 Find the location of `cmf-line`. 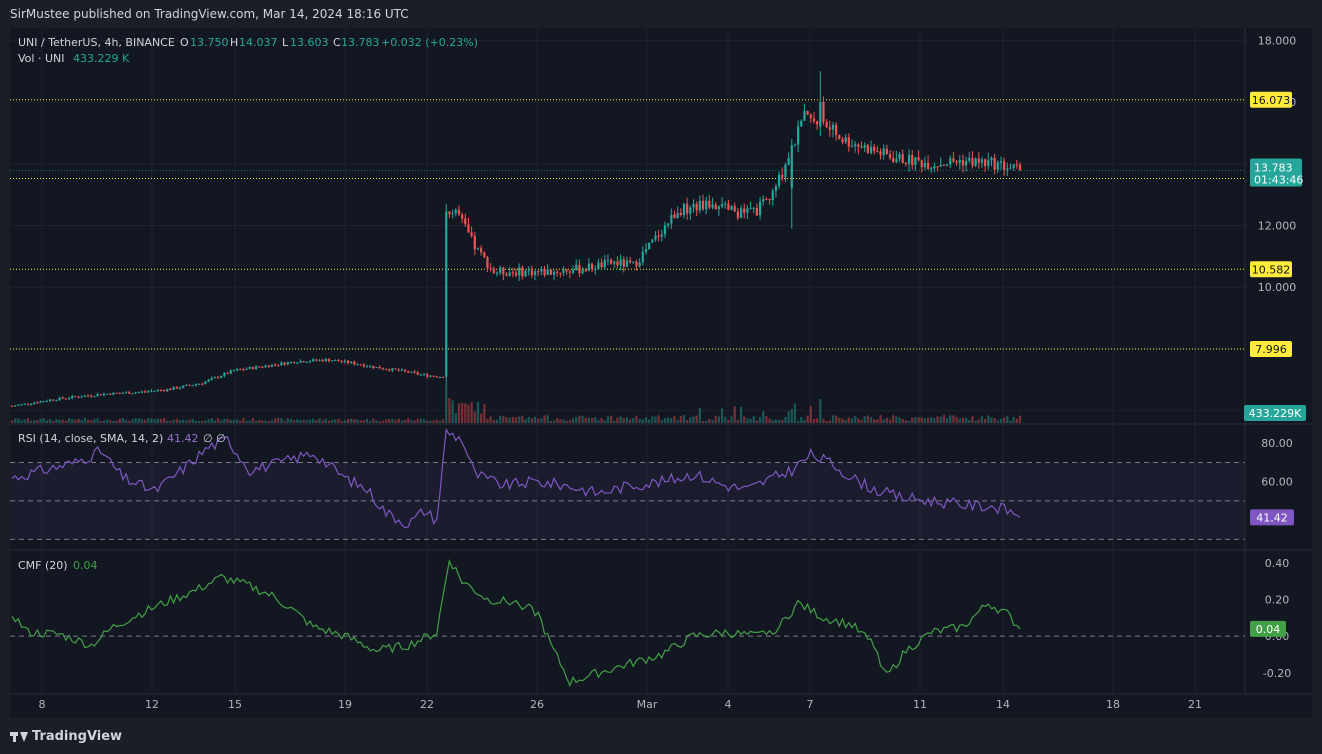

cmf-line is located at coordinates (516, 623).